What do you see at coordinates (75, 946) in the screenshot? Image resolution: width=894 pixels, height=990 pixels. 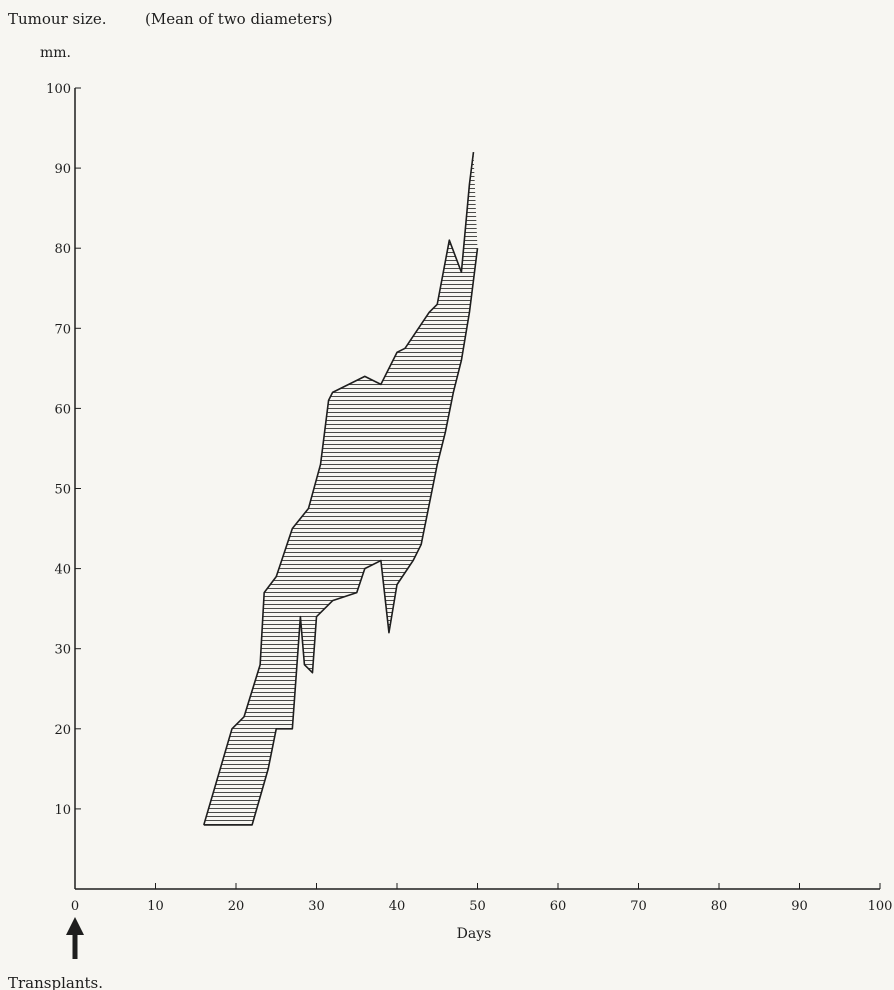 I see `arrow-shaft` at bounding box center [75, 946].